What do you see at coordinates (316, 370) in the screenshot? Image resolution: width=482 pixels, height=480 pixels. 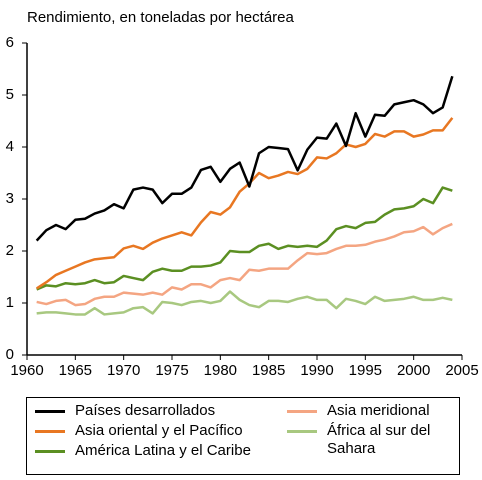 I see `x-tick-label: 1990` at bounding box center [316, 370].